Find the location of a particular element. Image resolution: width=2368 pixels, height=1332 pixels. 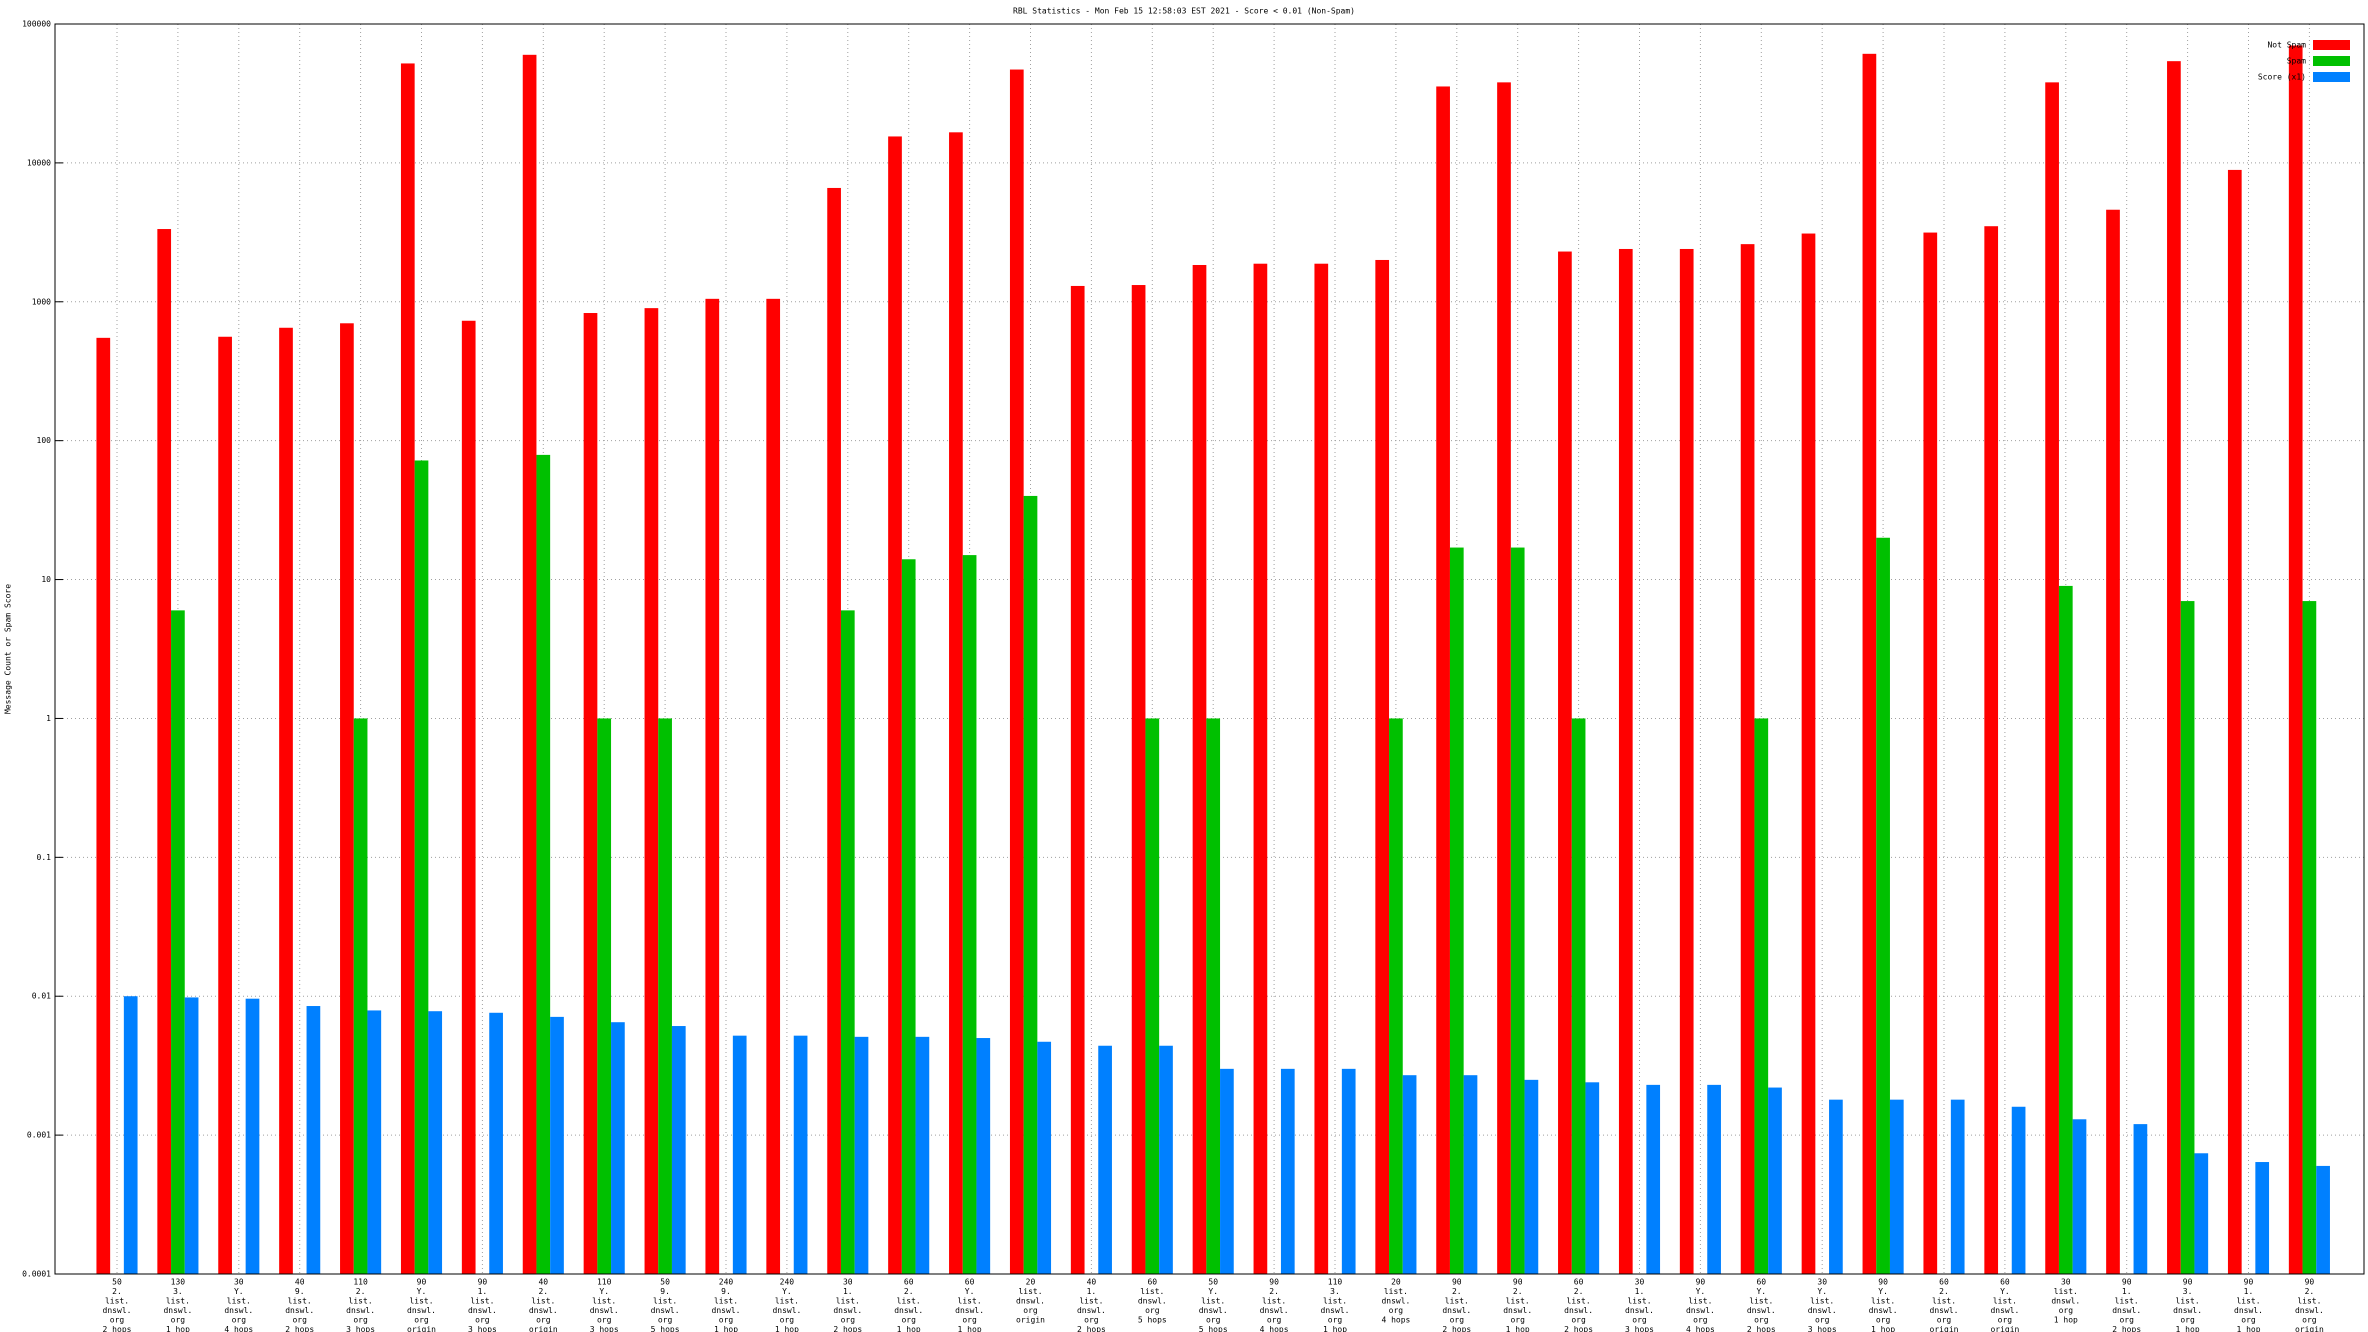

y-tick-label: 10 is located at coordinates (46, 579).